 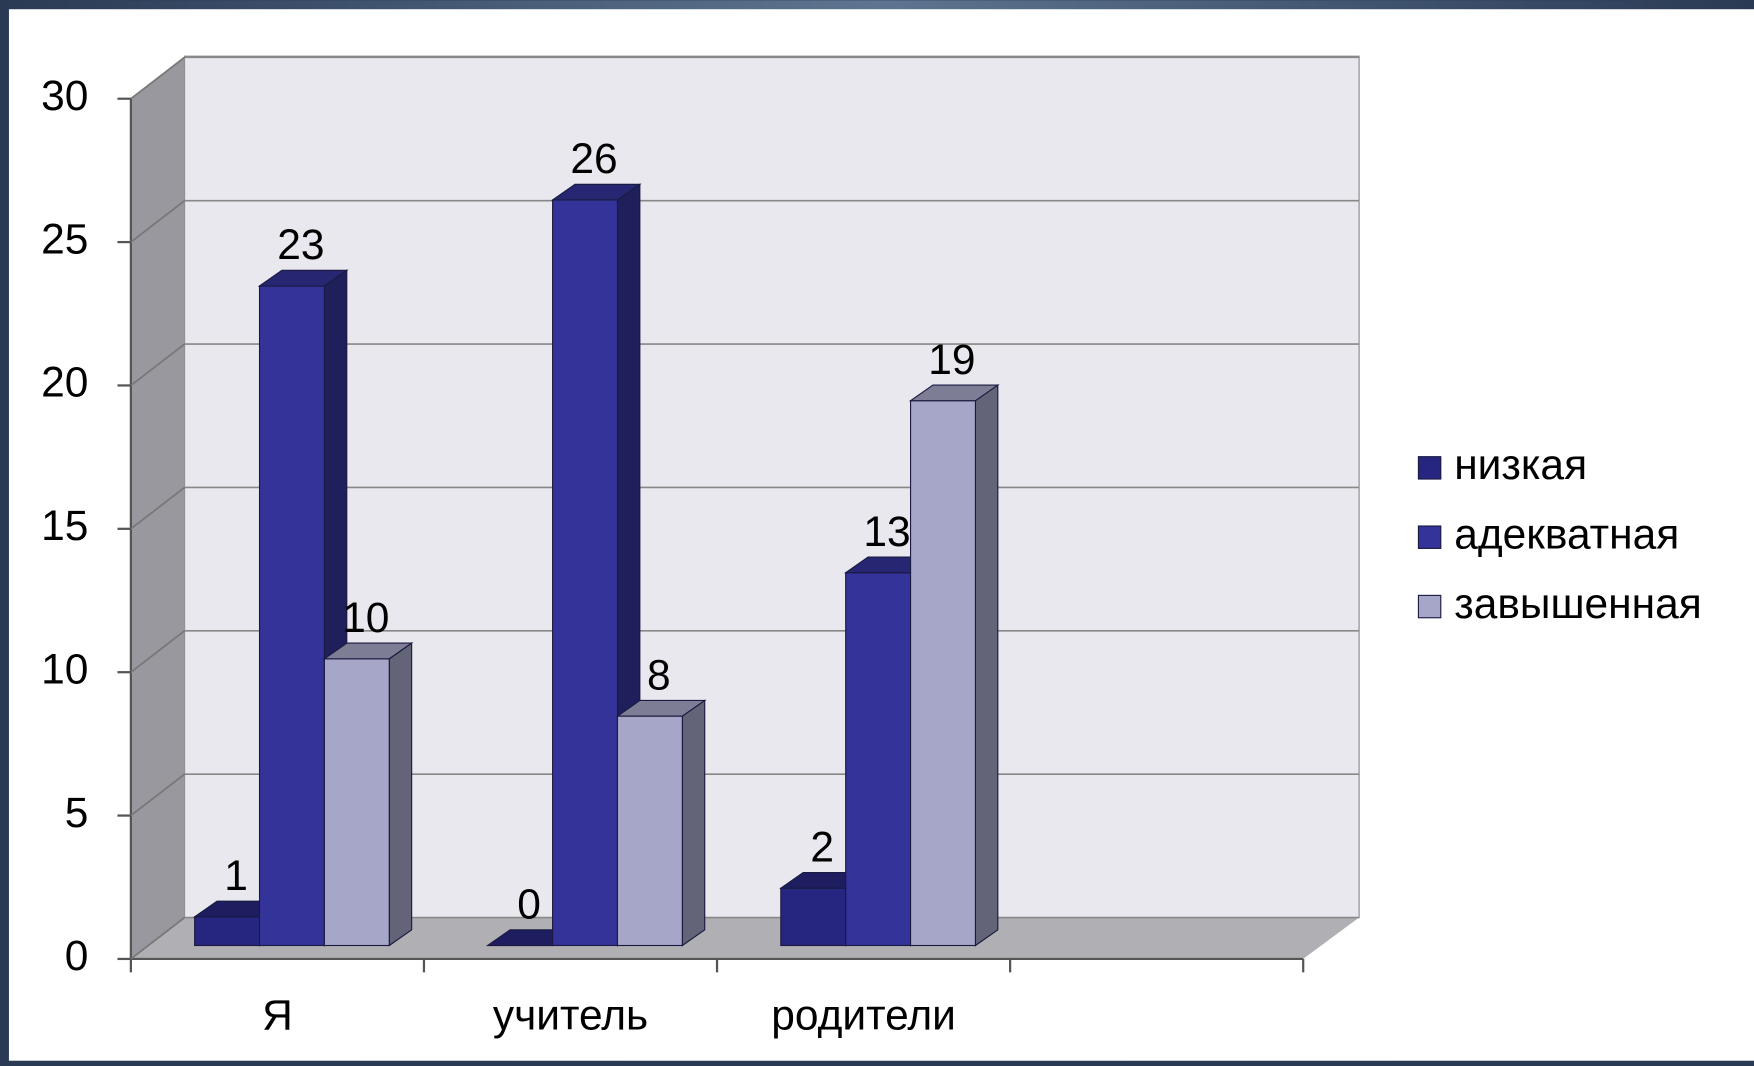 I want to click on data-label: 0, so click(x=529, y=905).